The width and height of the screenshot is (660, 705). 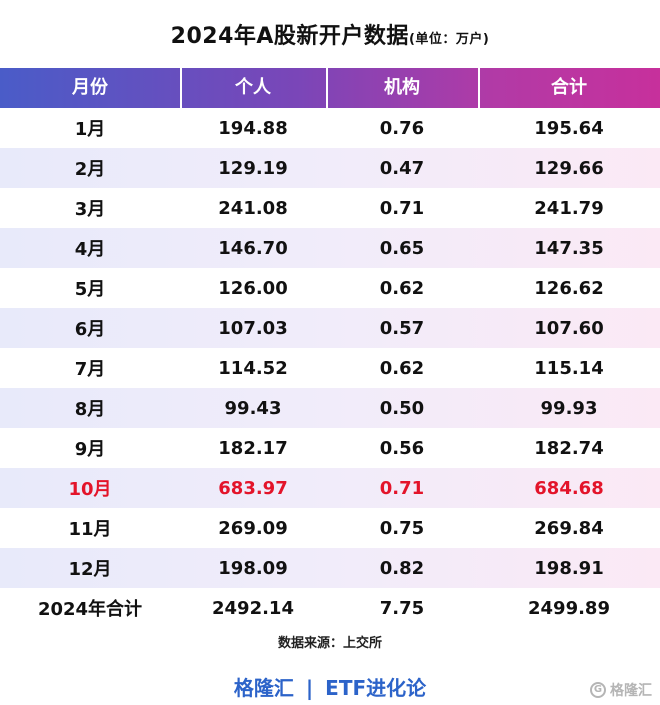 I want to click on cell-total: 198.91, so click(x=569, y=568).